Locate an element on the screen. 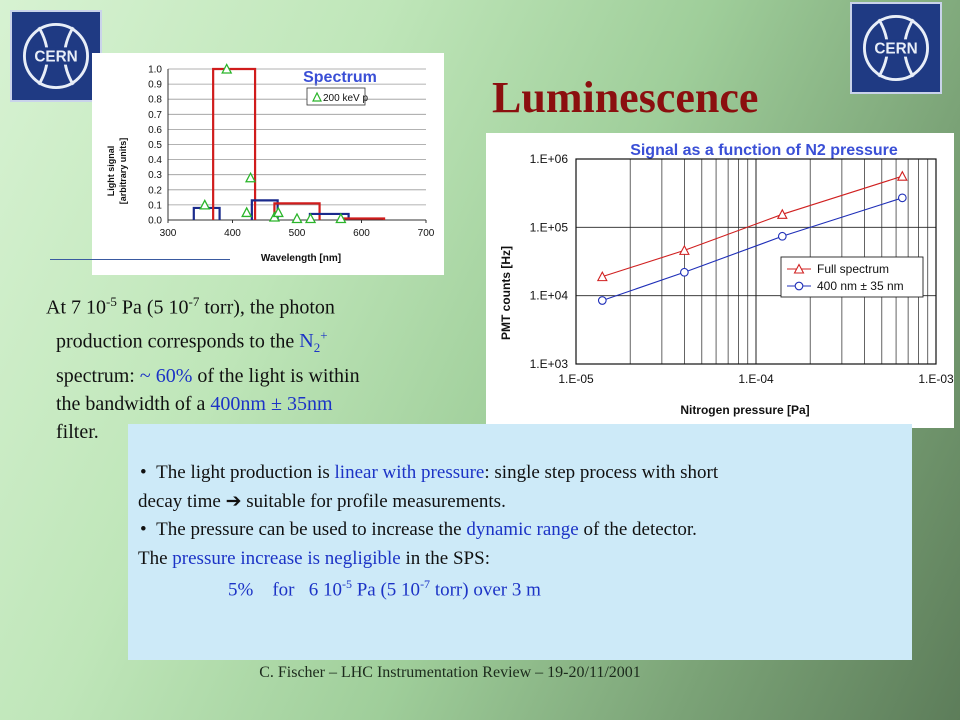  spectrum-y-tick: 0.8 is located at coordinates (155, 100).